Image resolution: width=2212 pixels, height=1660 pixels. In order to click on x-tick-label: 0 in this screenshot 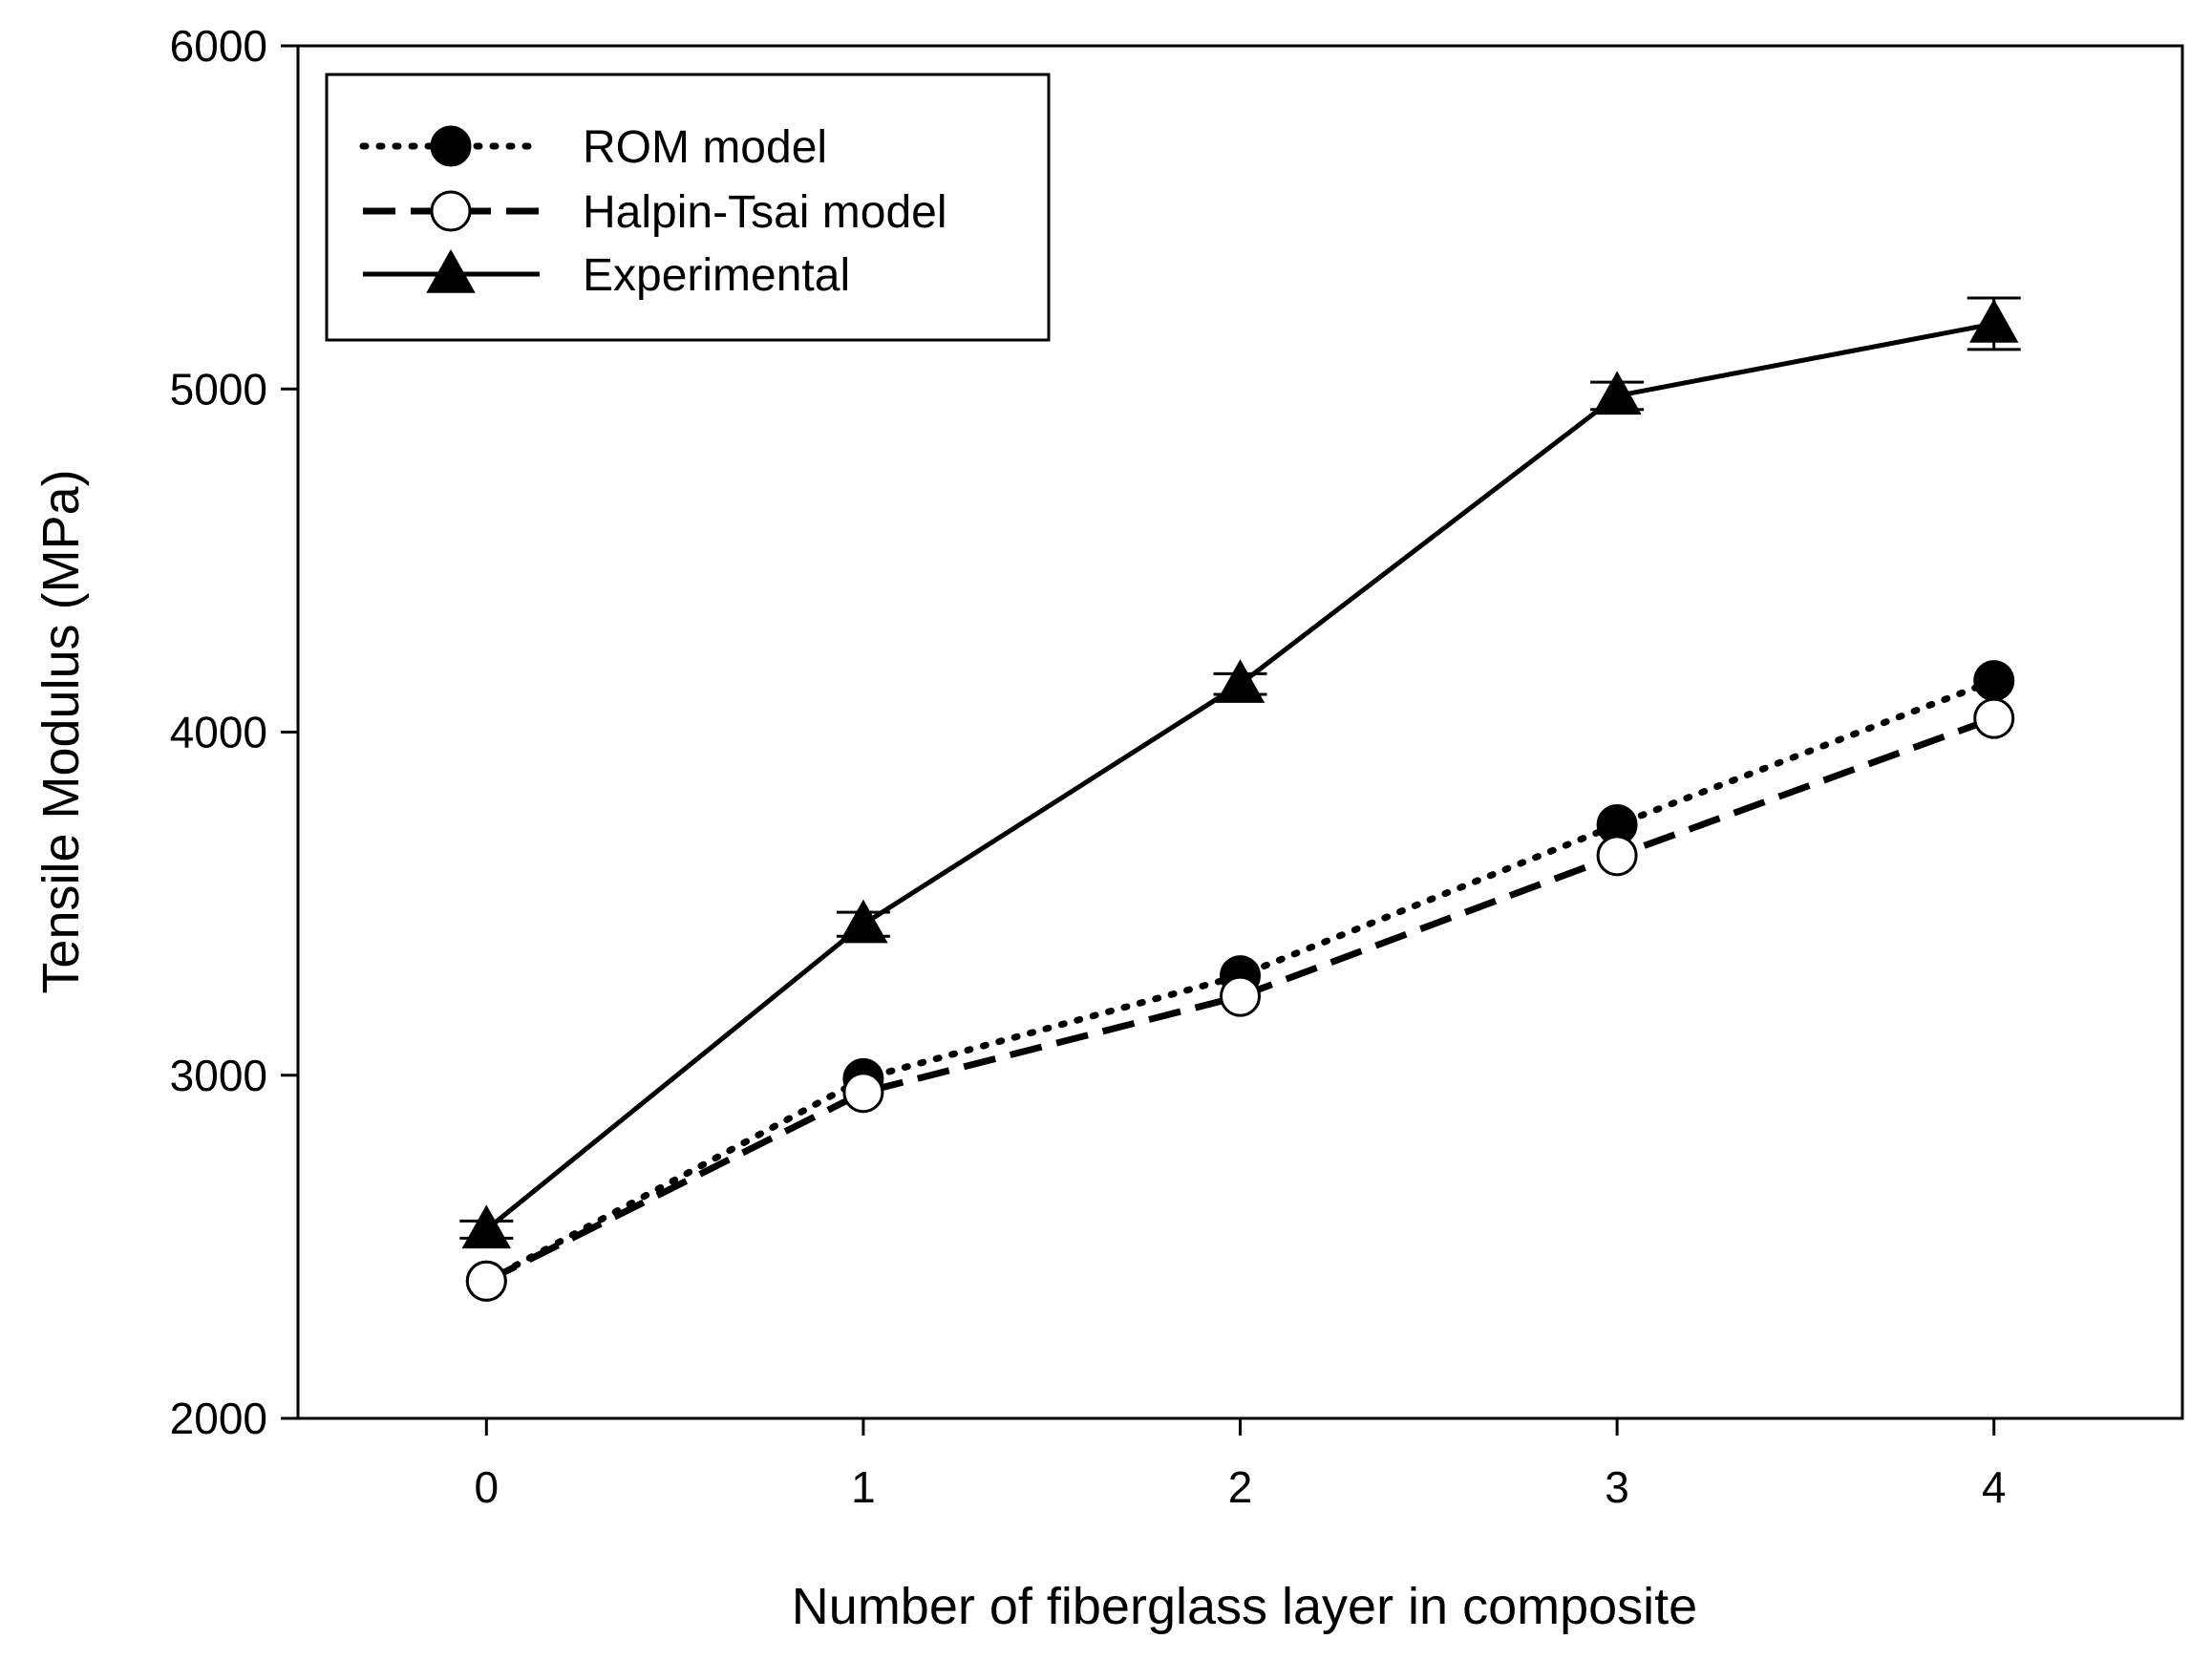, I will do `click(487, 1487)`.